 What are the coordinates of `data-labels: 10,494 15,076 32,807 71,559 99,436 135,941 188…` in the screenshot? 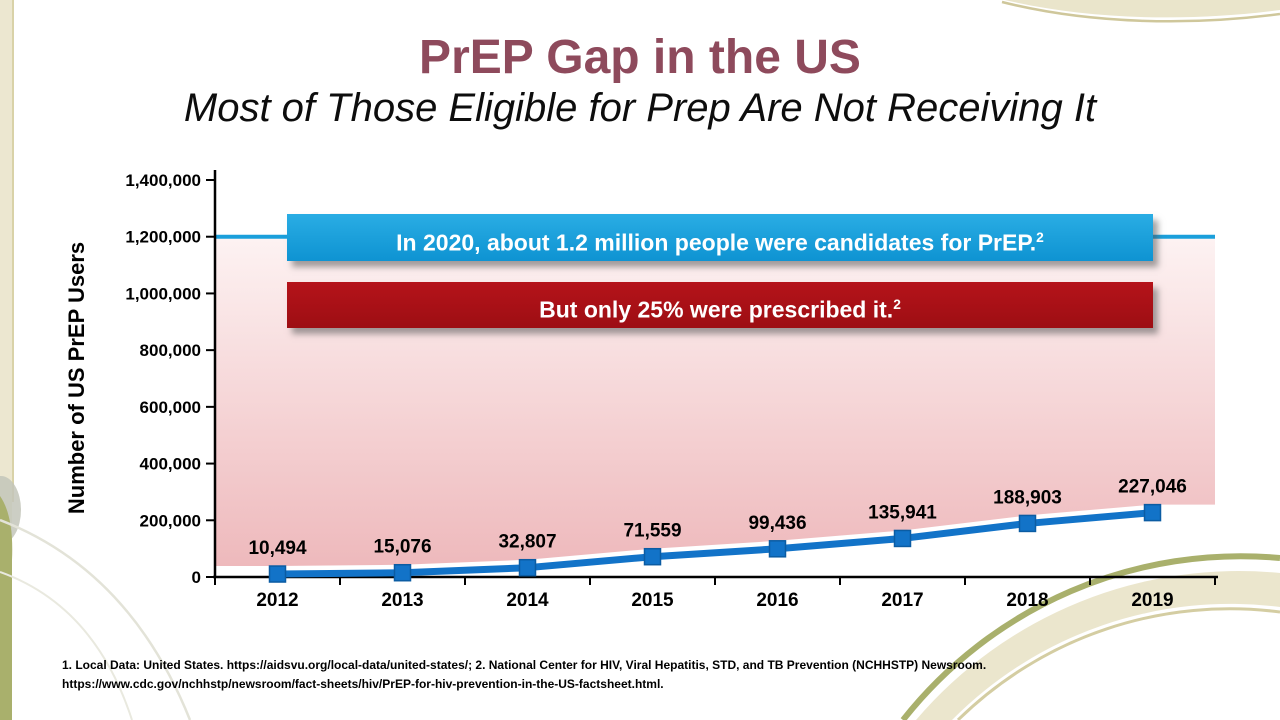 It's located at (717, 518).